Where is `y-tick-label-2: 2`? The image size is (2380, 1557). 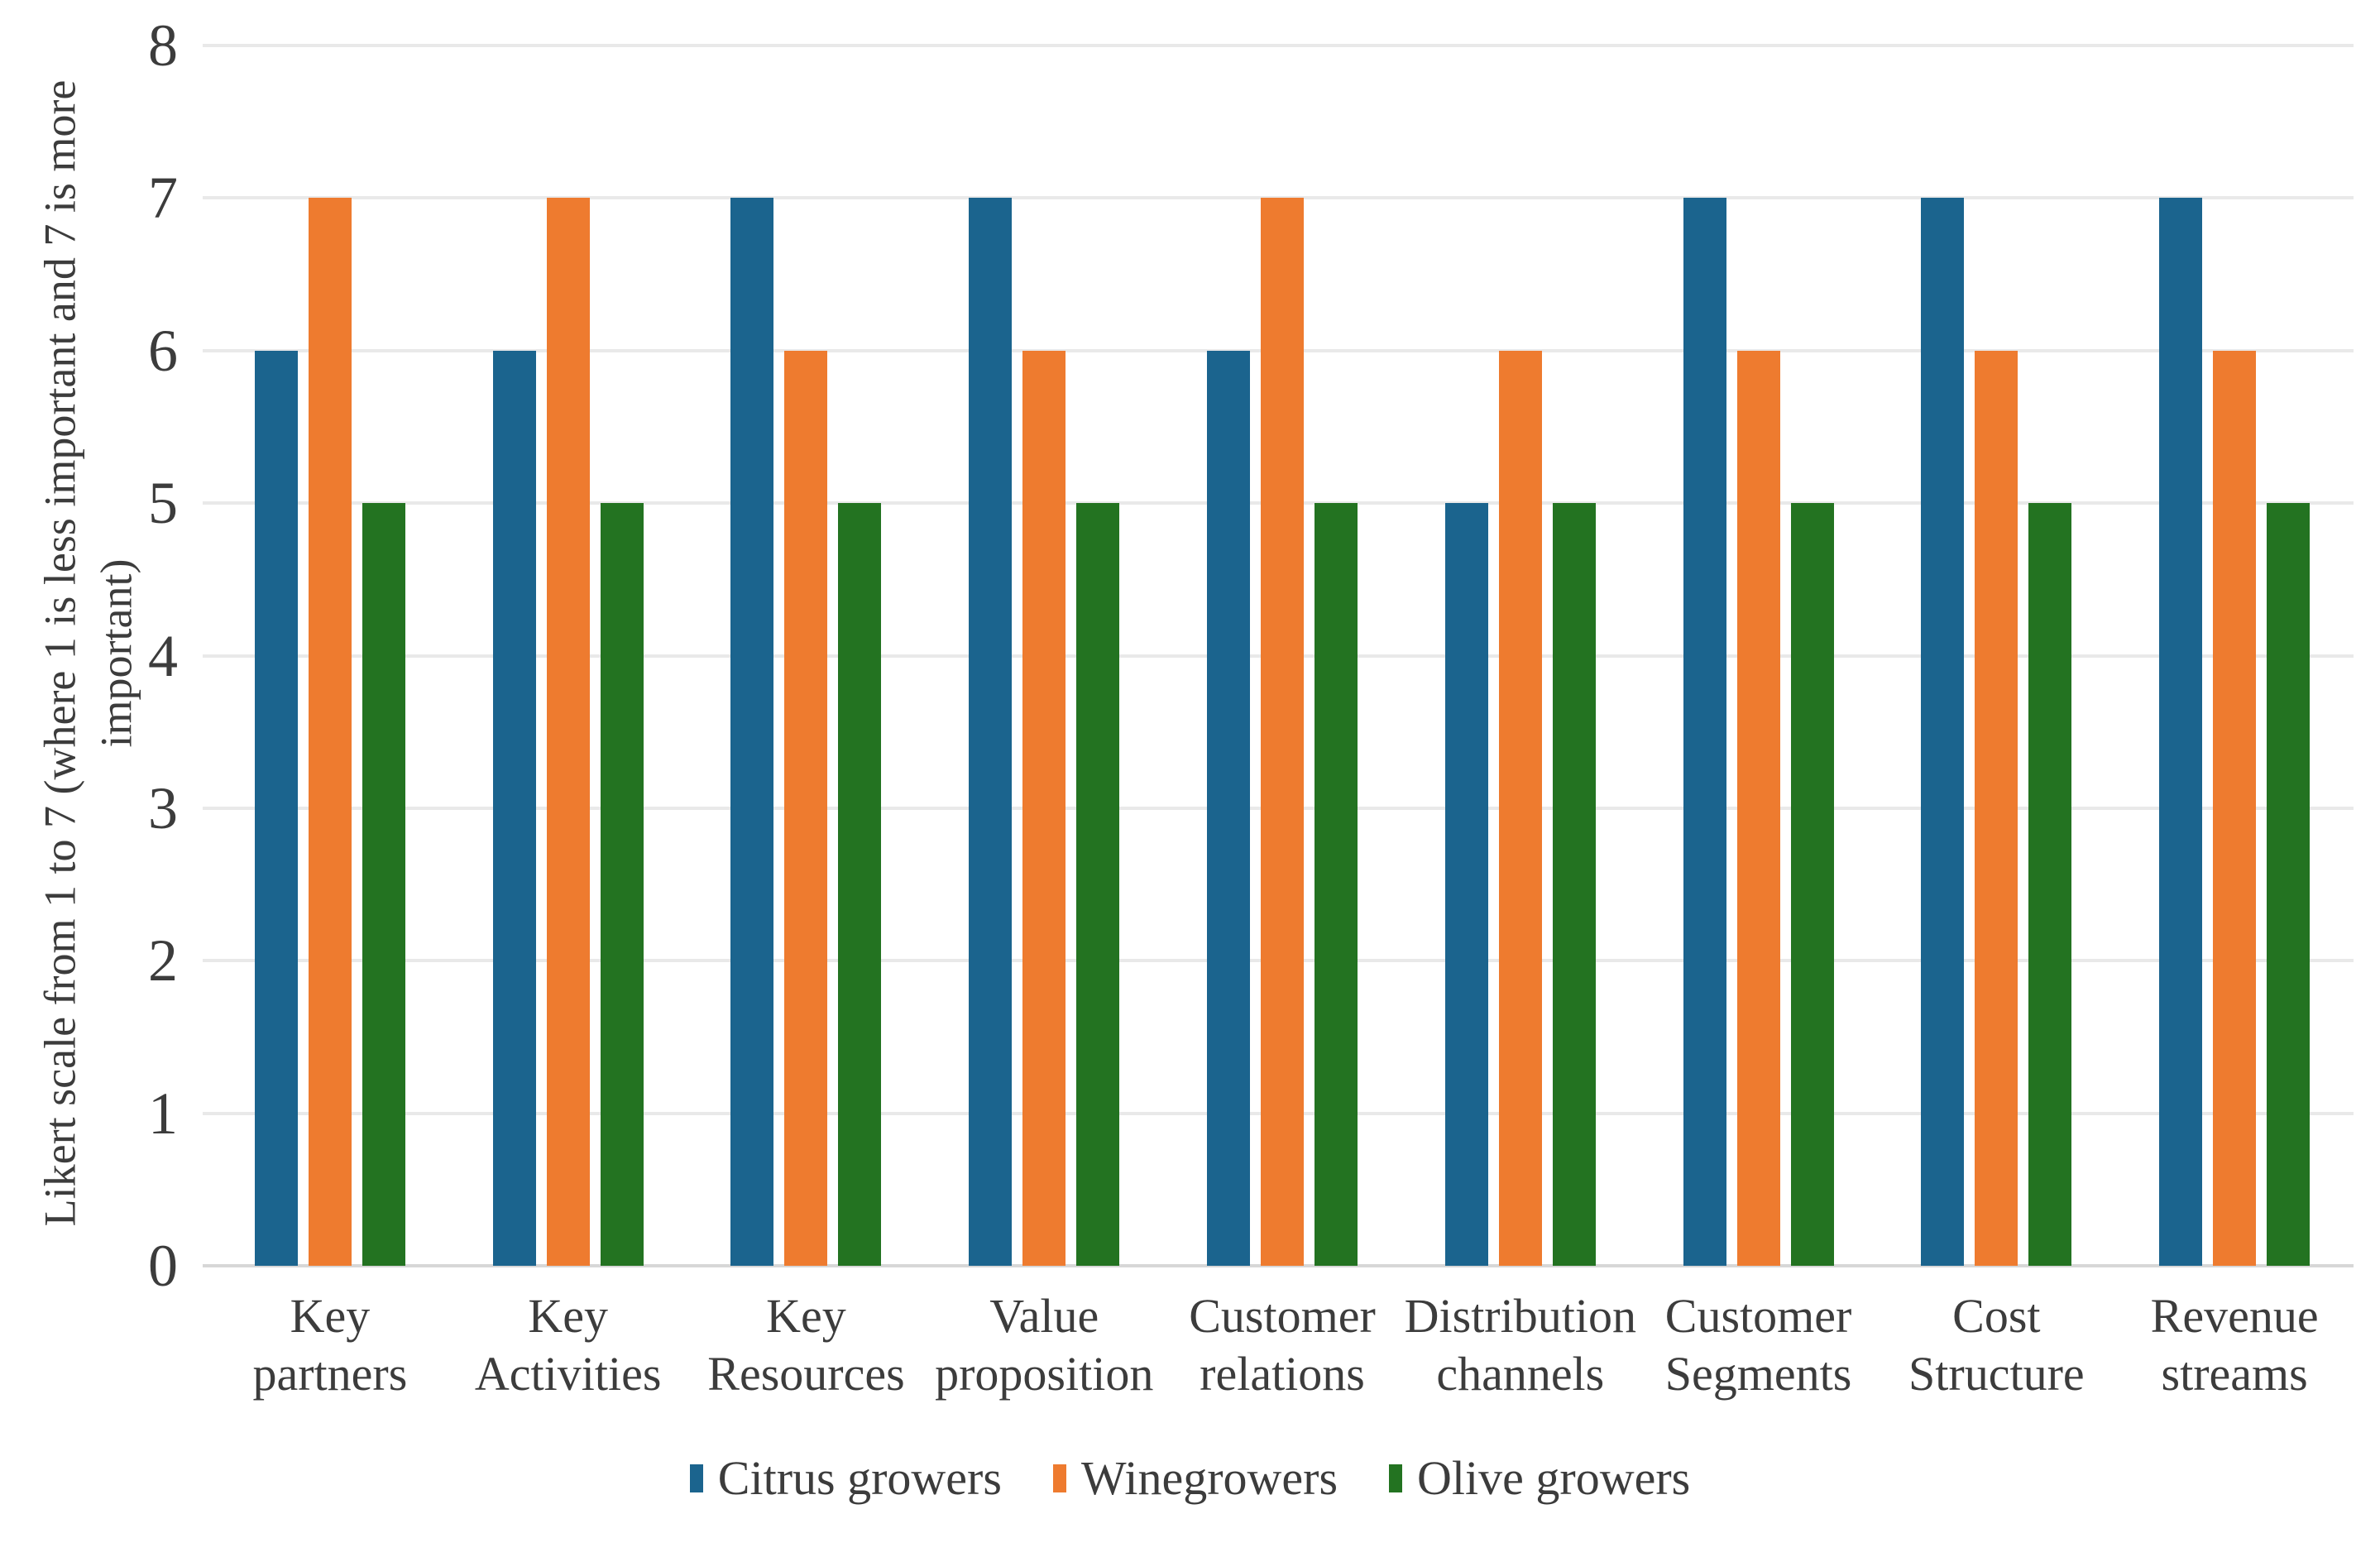
y-tick-label-2: 2 is located at coordinates (163, 960).